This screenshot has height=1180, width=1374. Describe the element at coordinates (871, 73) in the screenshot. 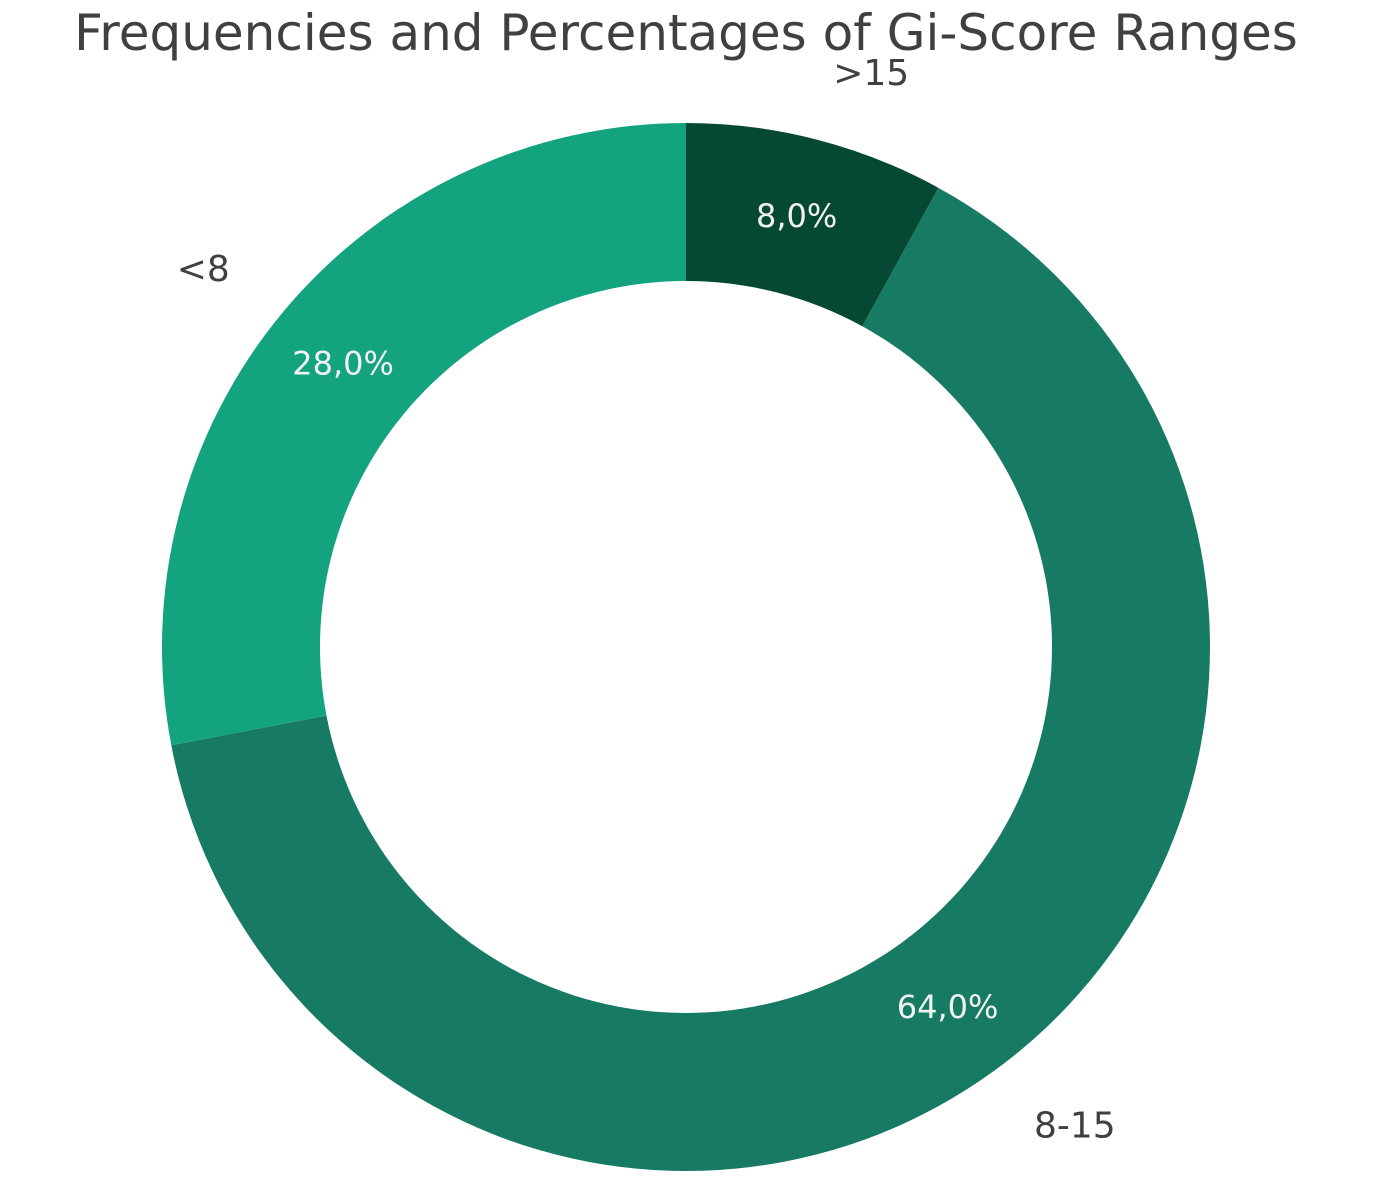

I see `slice-label-0: >15` at that location.